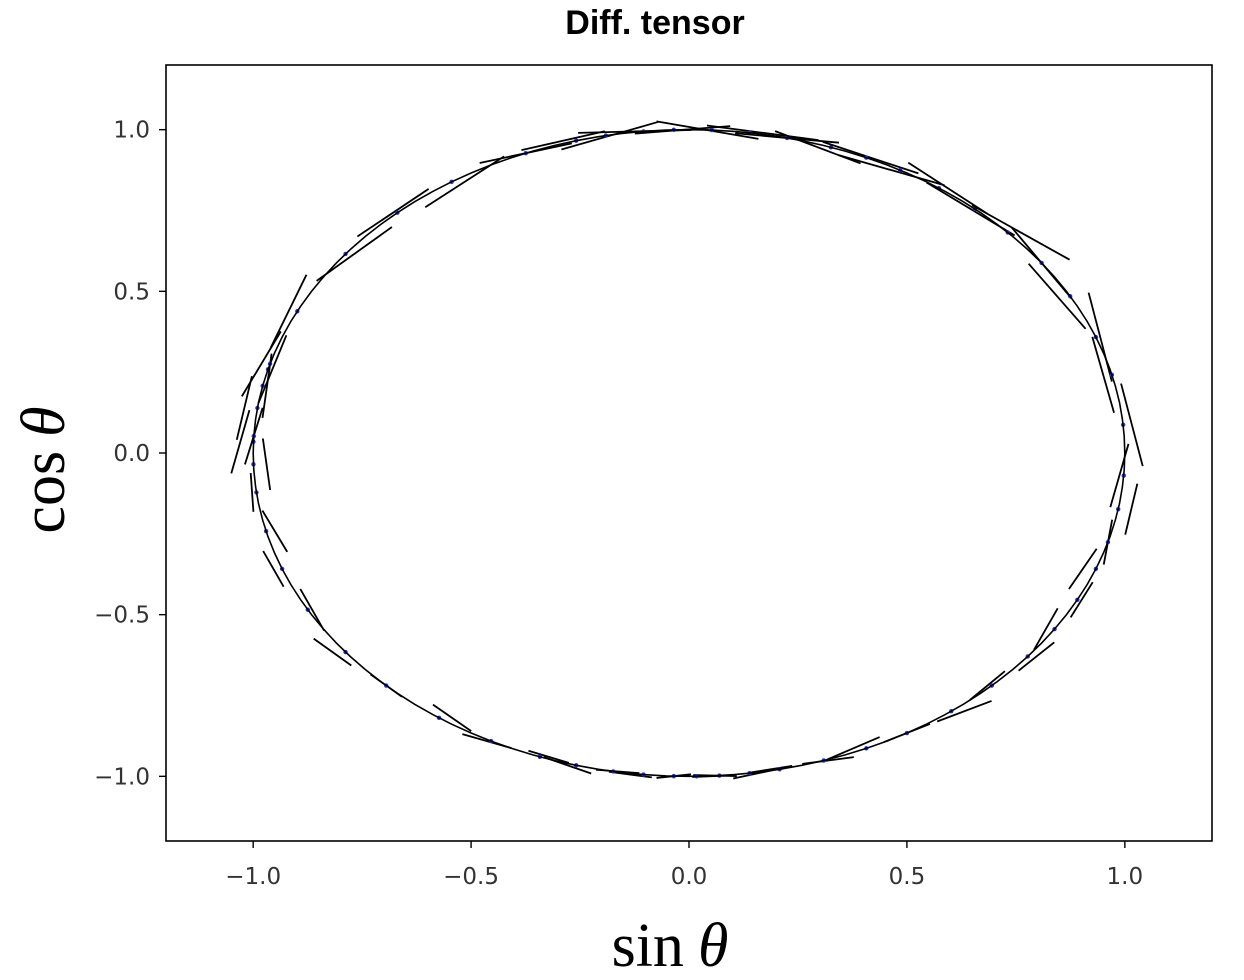 The width and height of the screenshot is (1244, 980). What do you see at coordinates (471, 877) in the screenshot?
I see `x-tick-label: −0.5` at bounding box center [471, 877].